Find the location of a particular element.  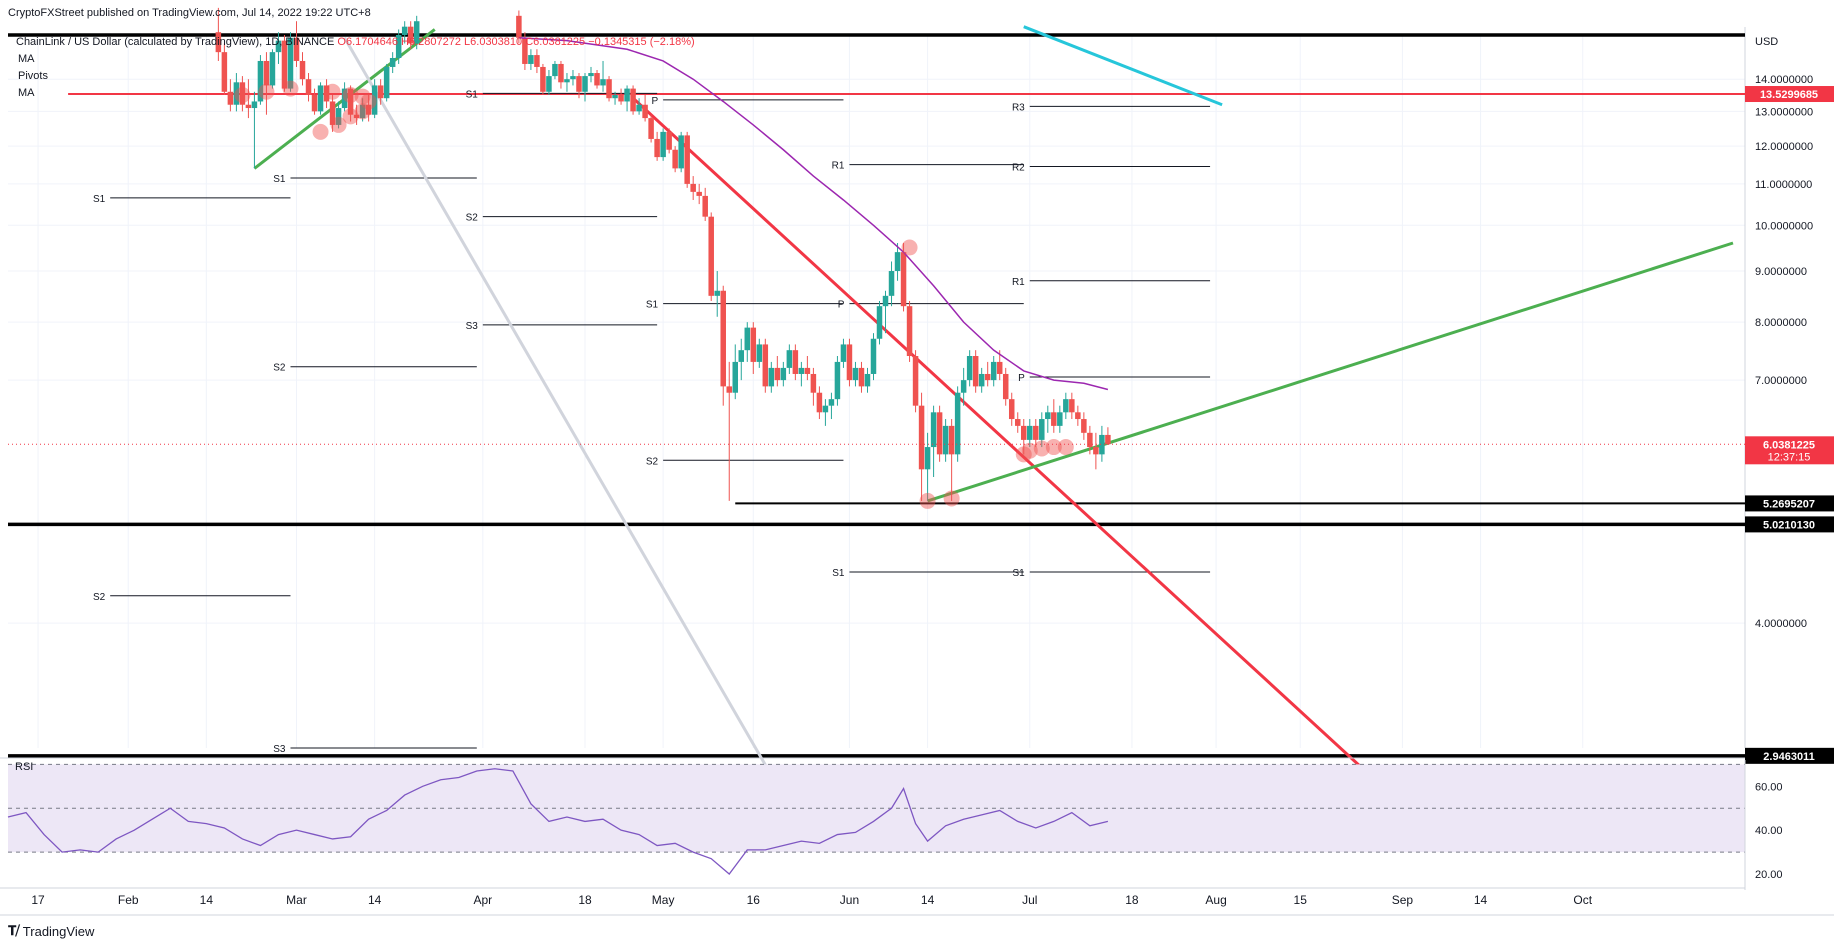

indicator-ma-2: MA is located at coordinates (26, 93).